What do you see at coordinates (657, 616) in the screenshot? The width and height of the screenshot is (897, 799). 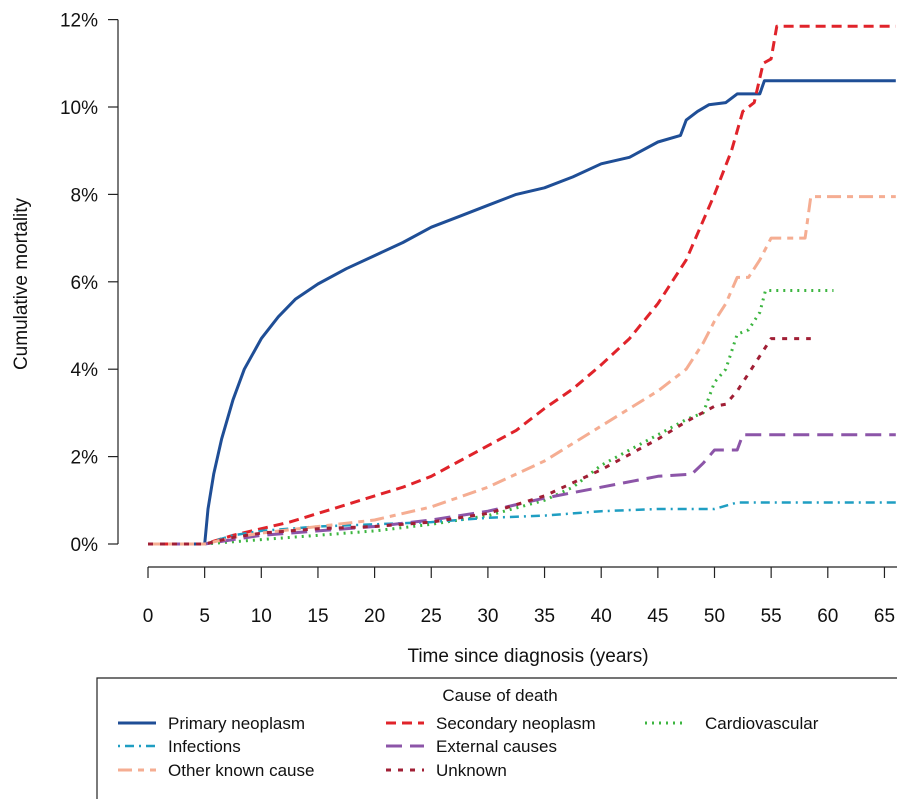 I see `x-tick-label: 45` at bounding box center [657, 616].